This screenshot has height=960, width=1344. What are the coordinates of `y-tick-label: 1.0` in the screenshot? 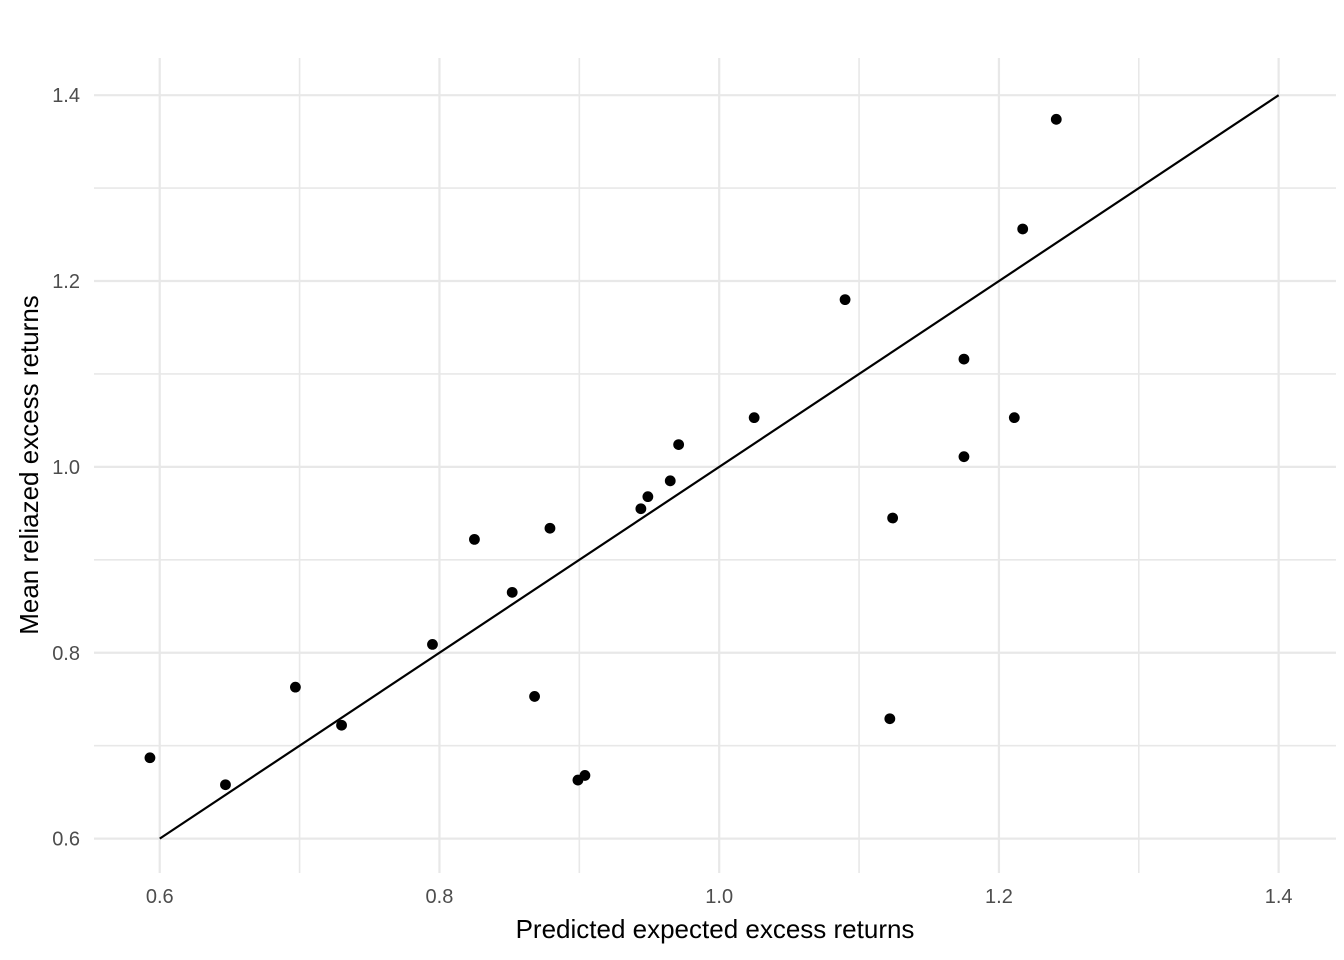 It's located at (66, 468).